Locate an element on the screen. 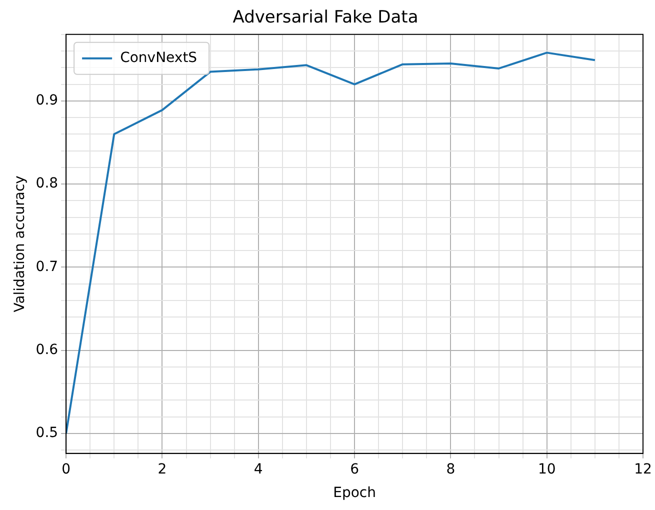  y-tick-label: 0.5 is located at coordinates (47, 433).